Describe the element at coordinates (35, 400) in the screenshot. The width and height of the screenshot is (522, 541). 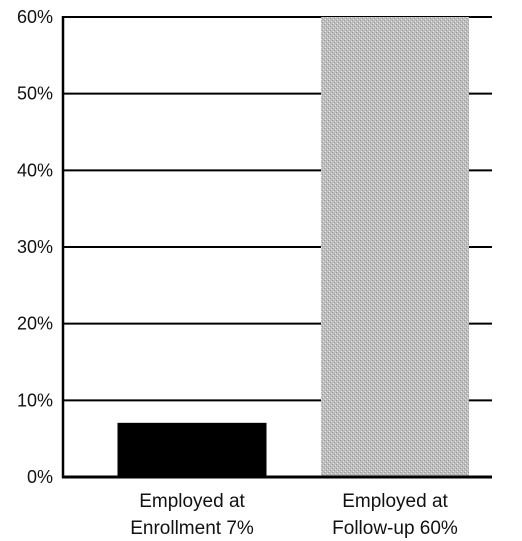
I see `y-tick-label: 10%` at that location.